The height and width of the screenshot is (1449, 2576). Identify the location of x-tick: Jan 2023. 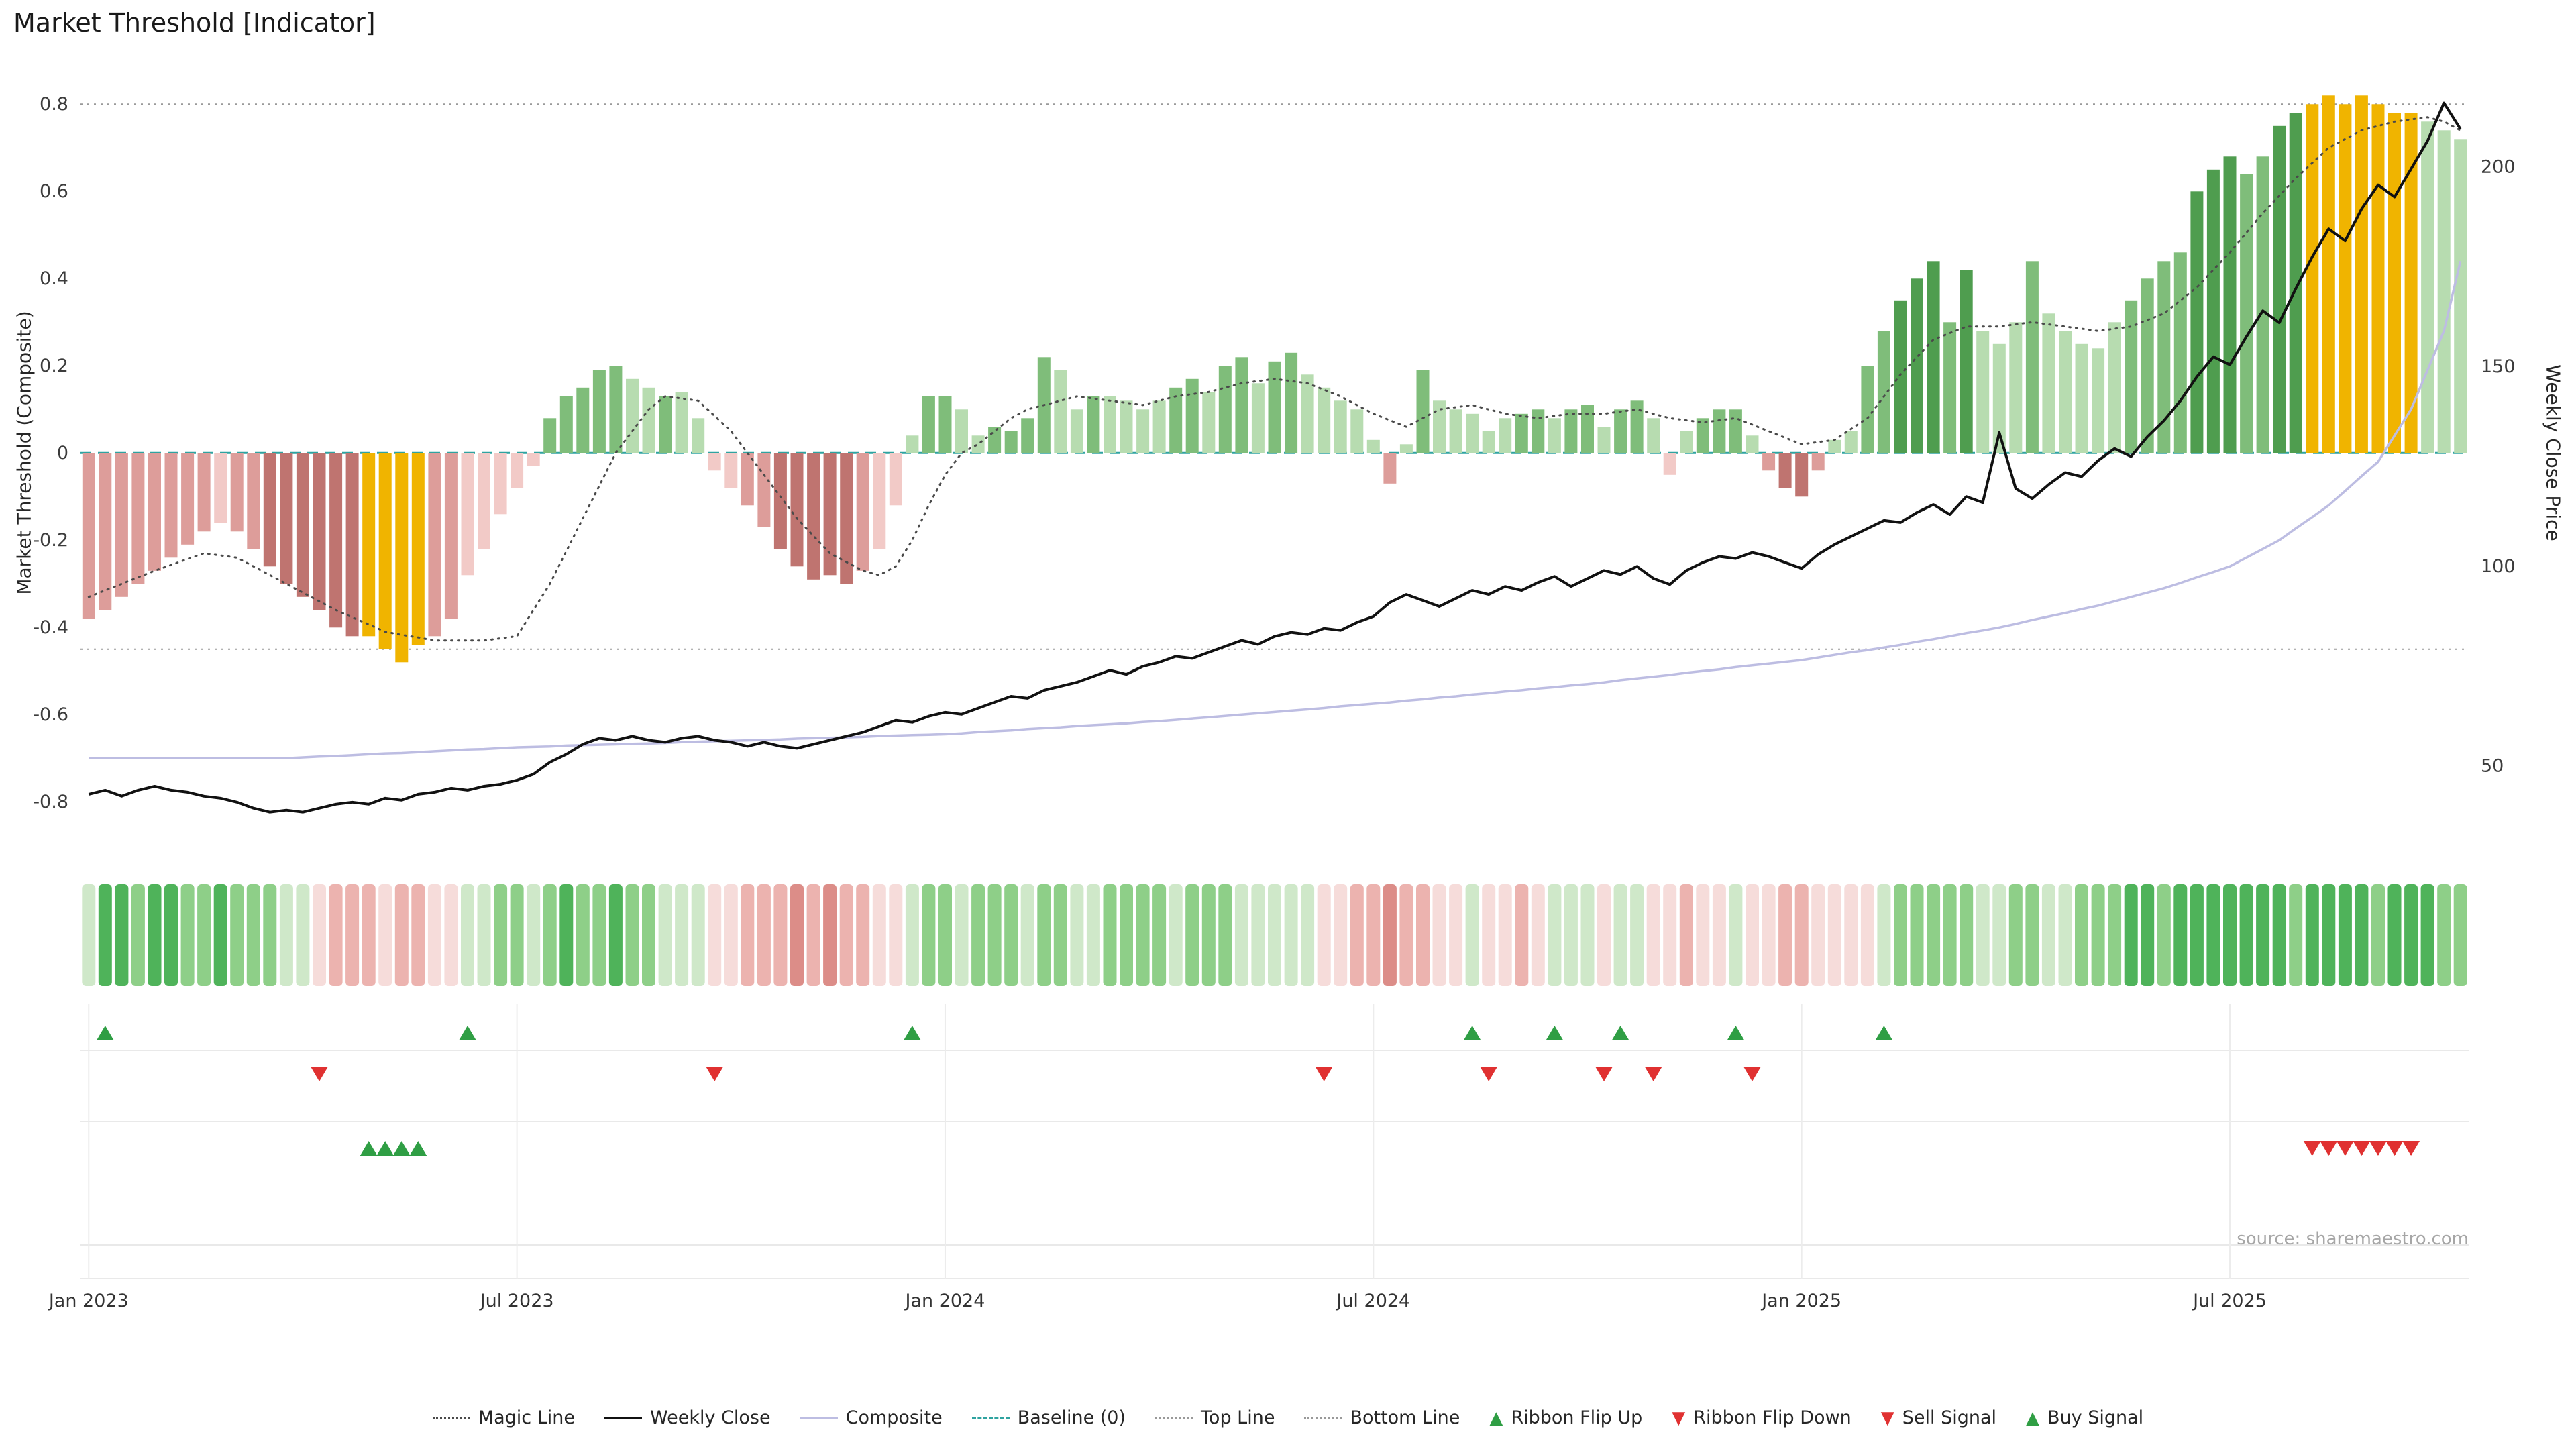
(88, 1301).